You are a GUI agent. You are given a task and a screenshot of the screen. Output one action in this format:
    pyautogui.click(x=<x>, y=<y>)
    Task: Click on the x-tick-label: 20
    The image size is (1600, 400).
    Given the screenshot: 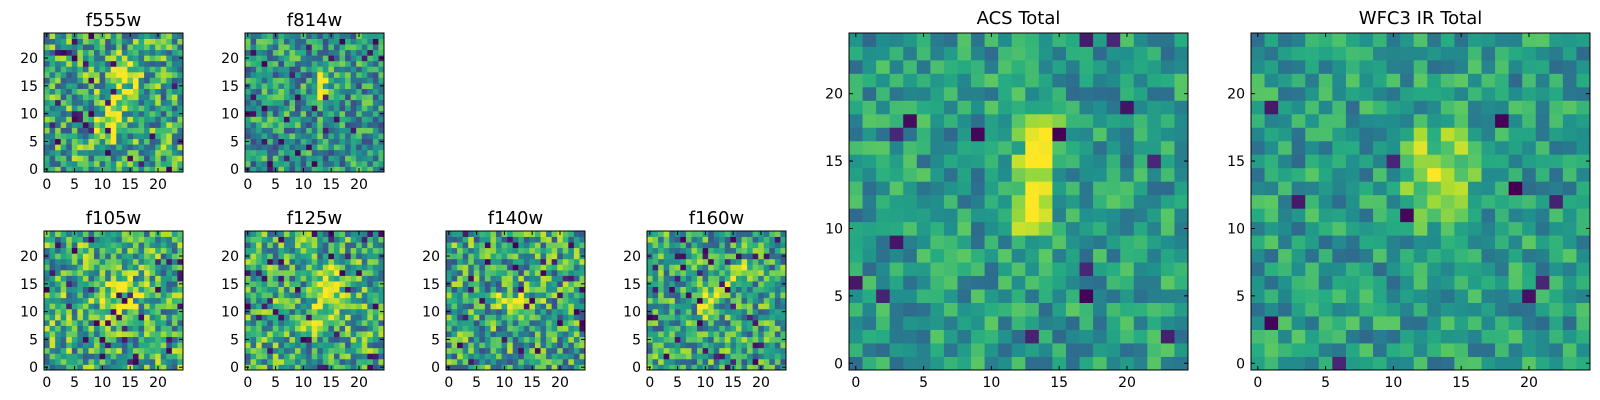 What is the action you would take?
    pyautogui.click(x=158, y=383)
    